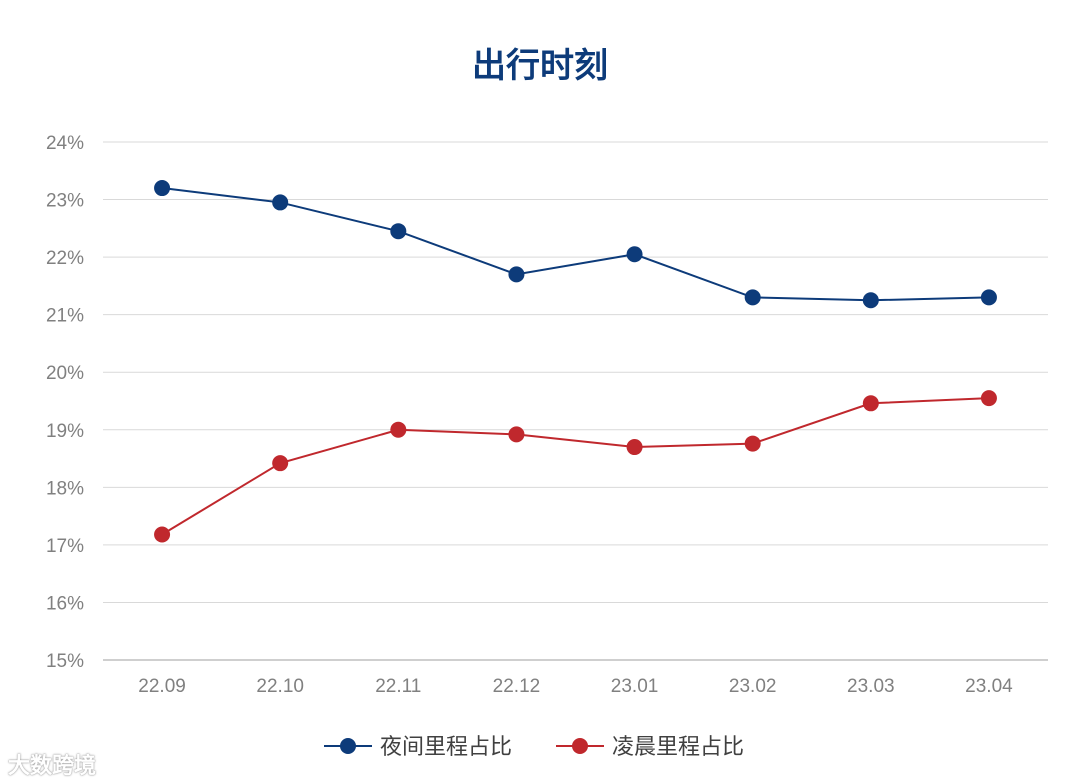 This screenshot has width=1080, height=784. I want to click on x-tick-label: 23.02, so click(753, 686).